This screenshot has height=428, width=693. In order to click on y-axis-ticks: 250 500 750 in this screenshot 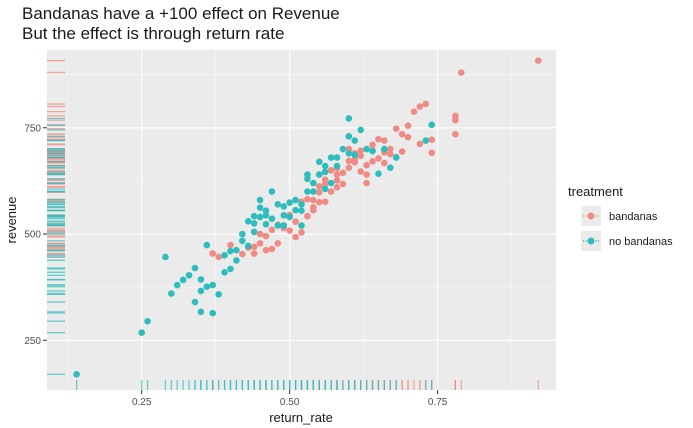, I will do `click(35, 235)`.